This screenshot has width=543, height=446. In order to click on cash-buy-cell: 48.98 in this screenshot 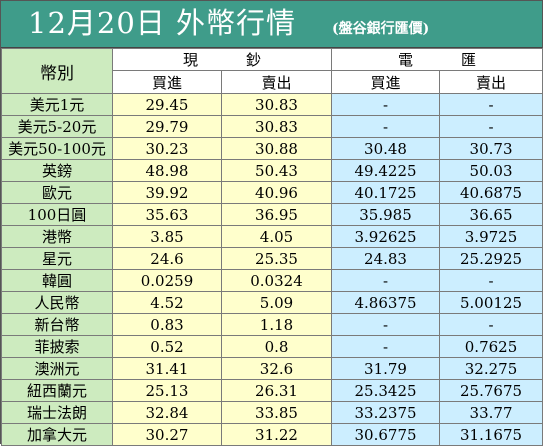, I will do `click(167, 170)`.